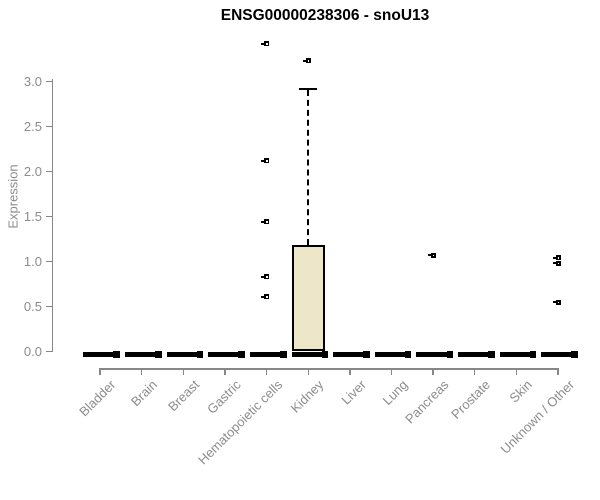 This screenshot has height=500, width=600. What do you see at coordinates (307, 396) in the screenshot?
I see `x-category-label: Kidney` at bounding box center [307, 396].